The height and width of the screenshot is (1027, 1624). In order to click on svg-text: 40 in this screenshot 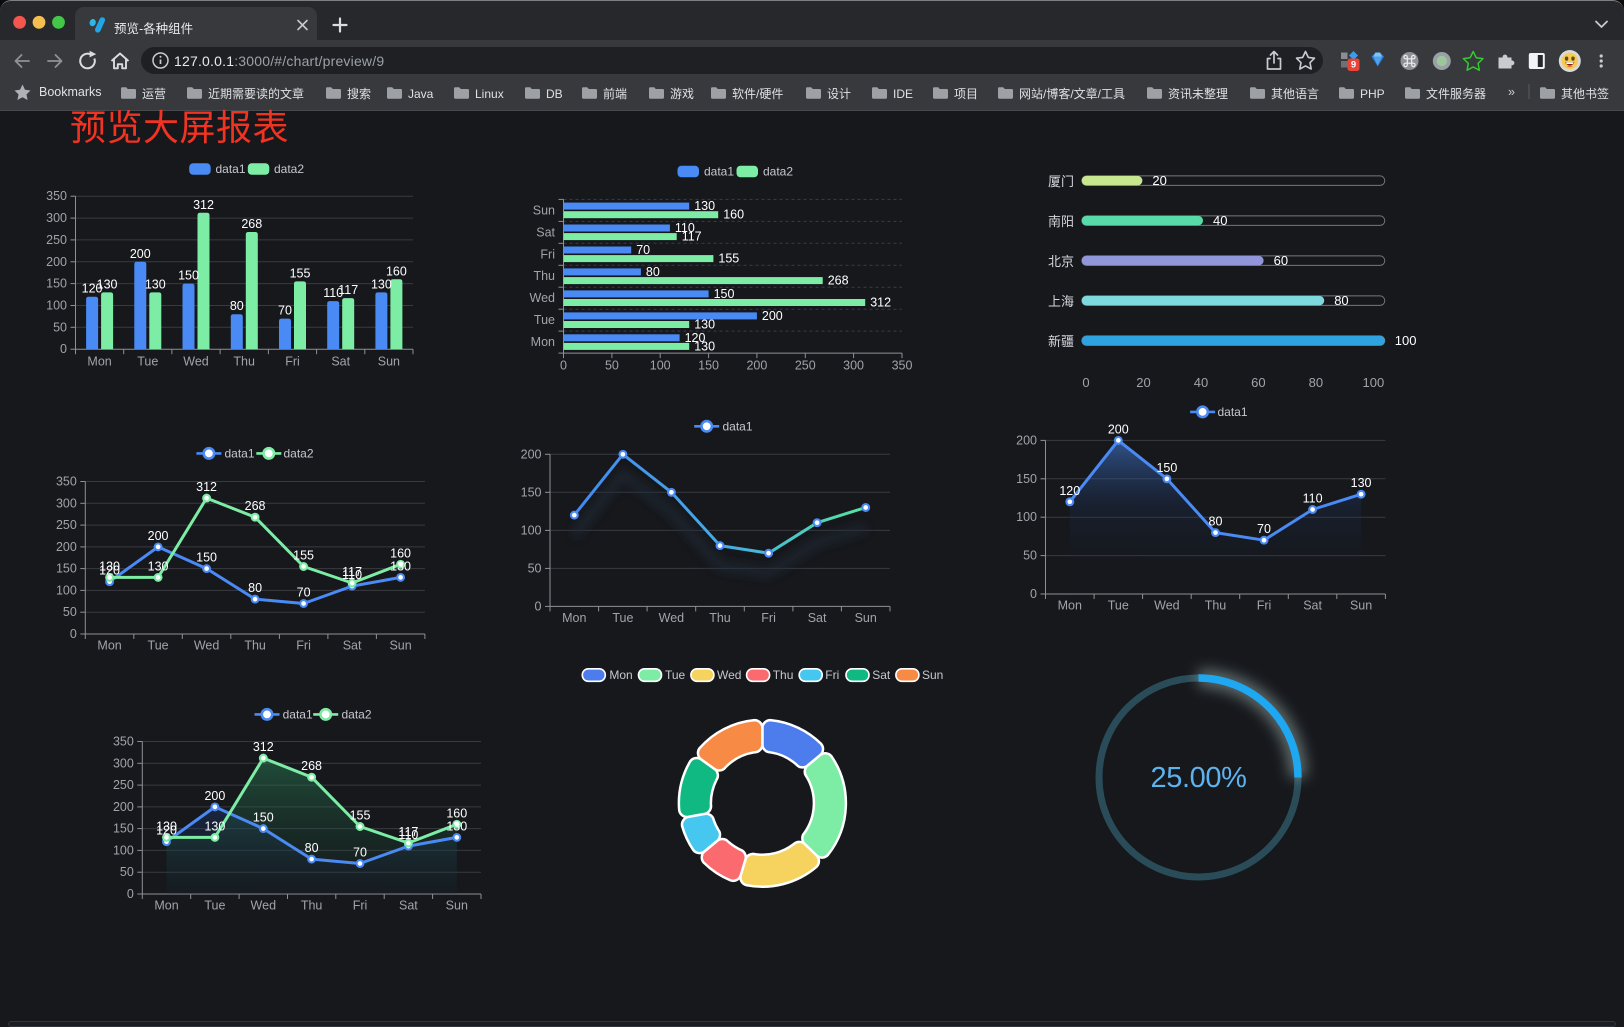, I will do `click(1220, 220)`.